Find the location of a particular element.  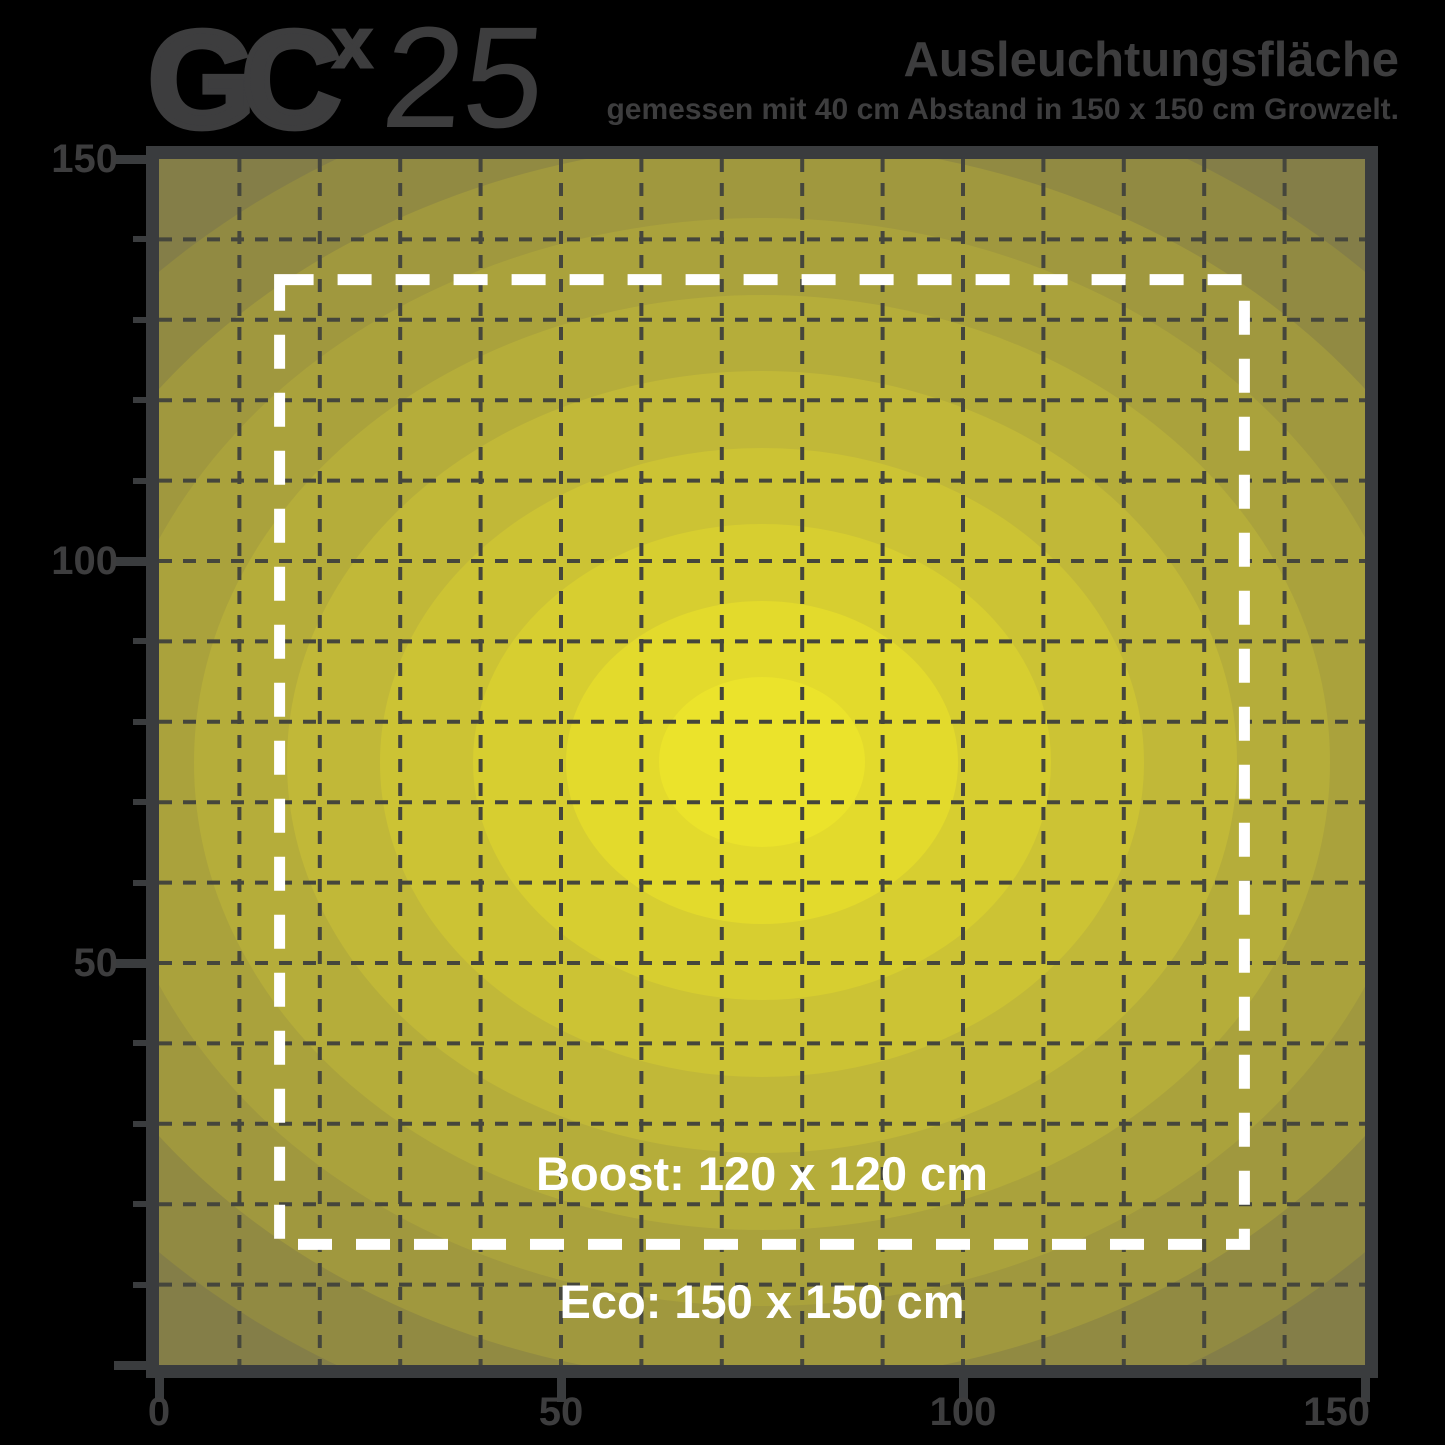

y-axis-label-50: 50 is located at coordinates (96, 963).